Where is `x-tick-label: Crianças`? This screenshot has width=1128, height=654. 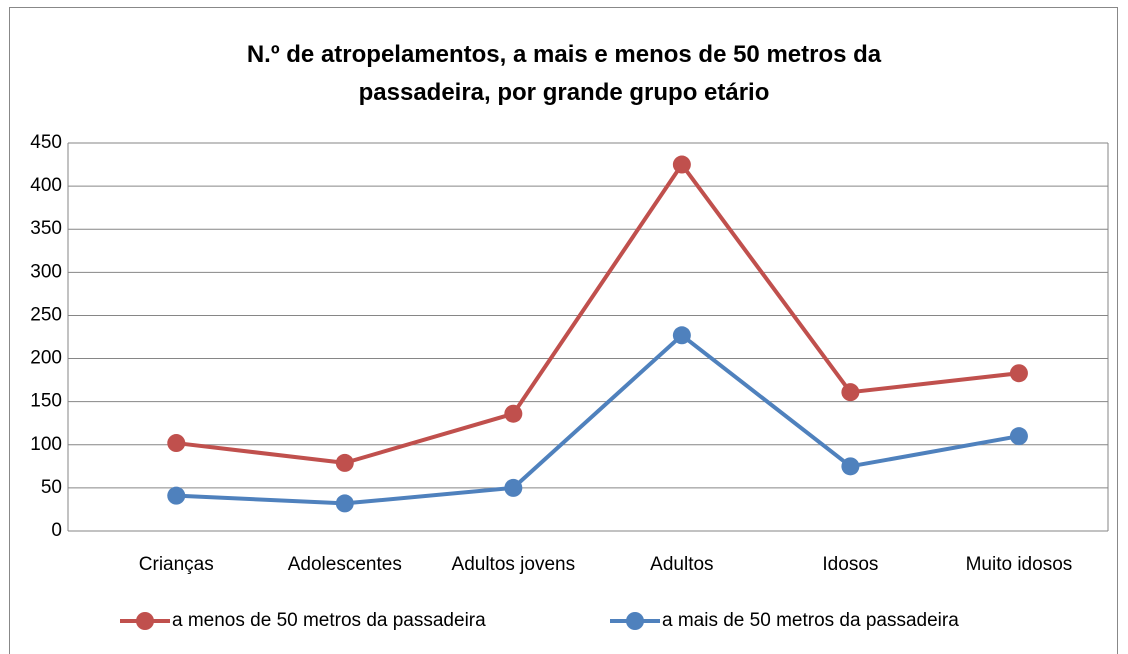 x-tick-label: Crianças is located at coordinates (176, 564).